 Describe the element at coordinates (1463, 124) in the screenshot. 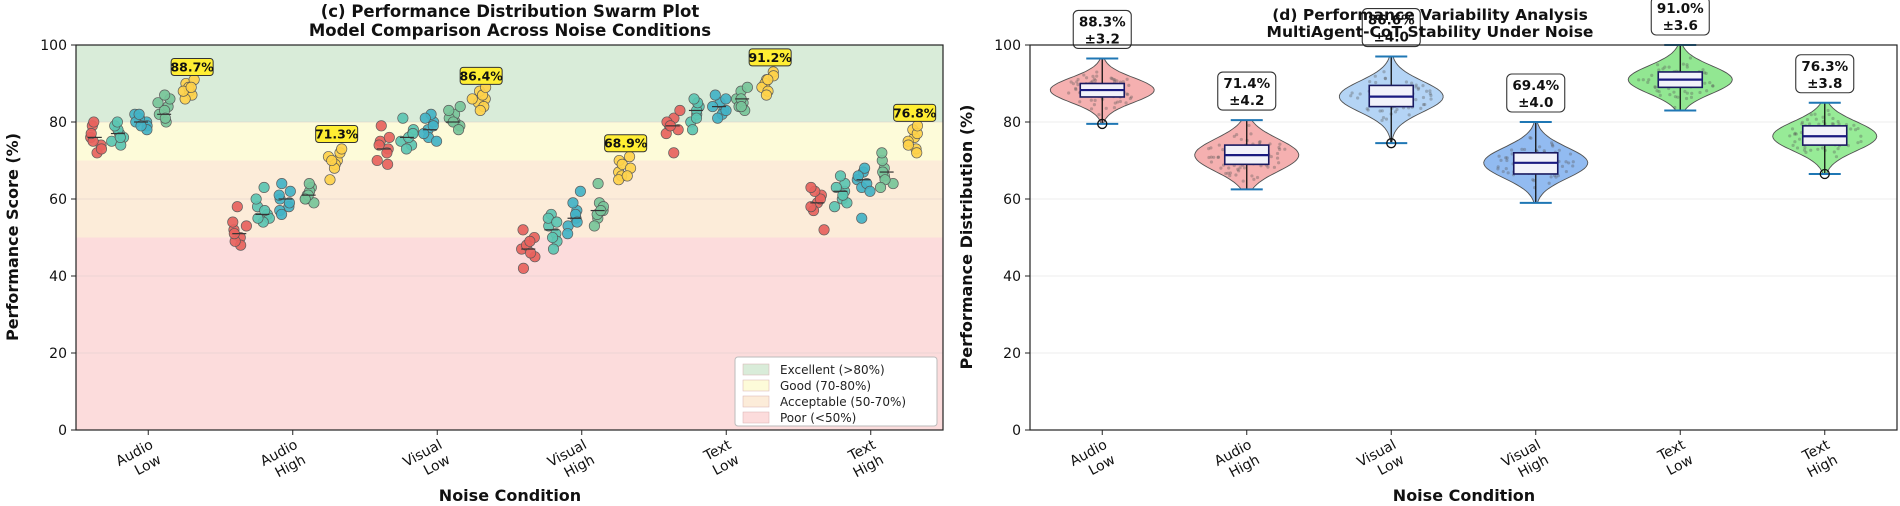

I see `violins` at that location.